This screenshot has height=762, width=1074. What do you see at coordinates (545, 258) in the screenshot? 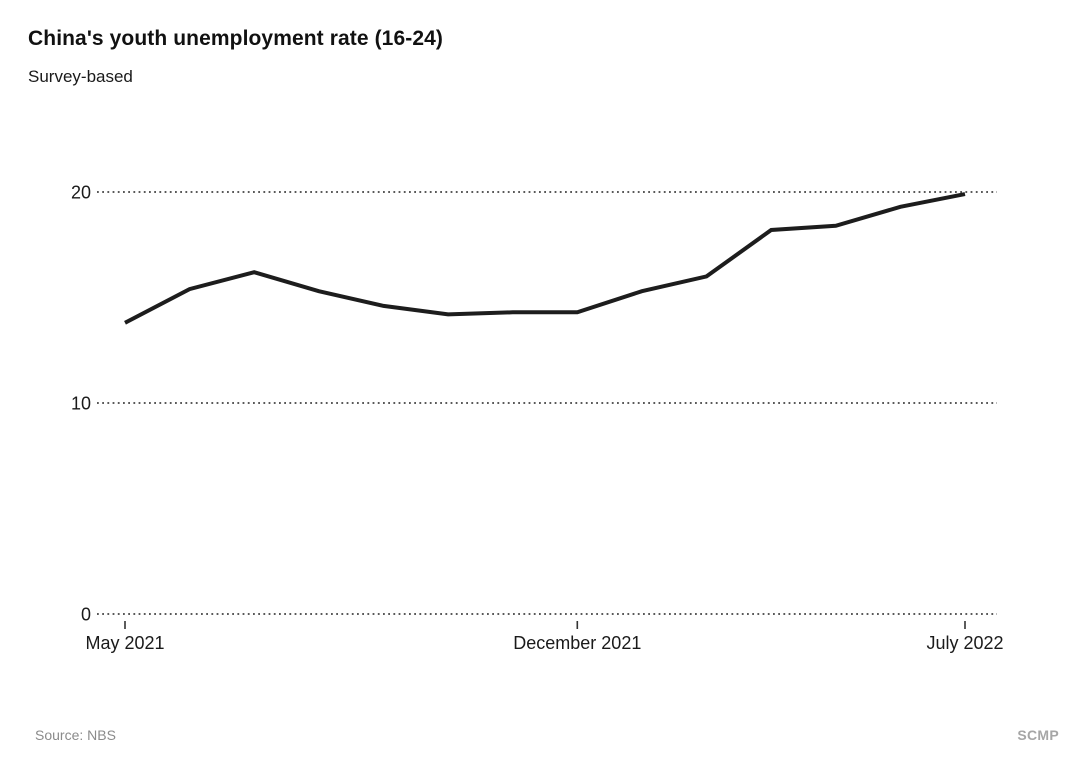
I see `trend-line` at bounding box center [545, 258].